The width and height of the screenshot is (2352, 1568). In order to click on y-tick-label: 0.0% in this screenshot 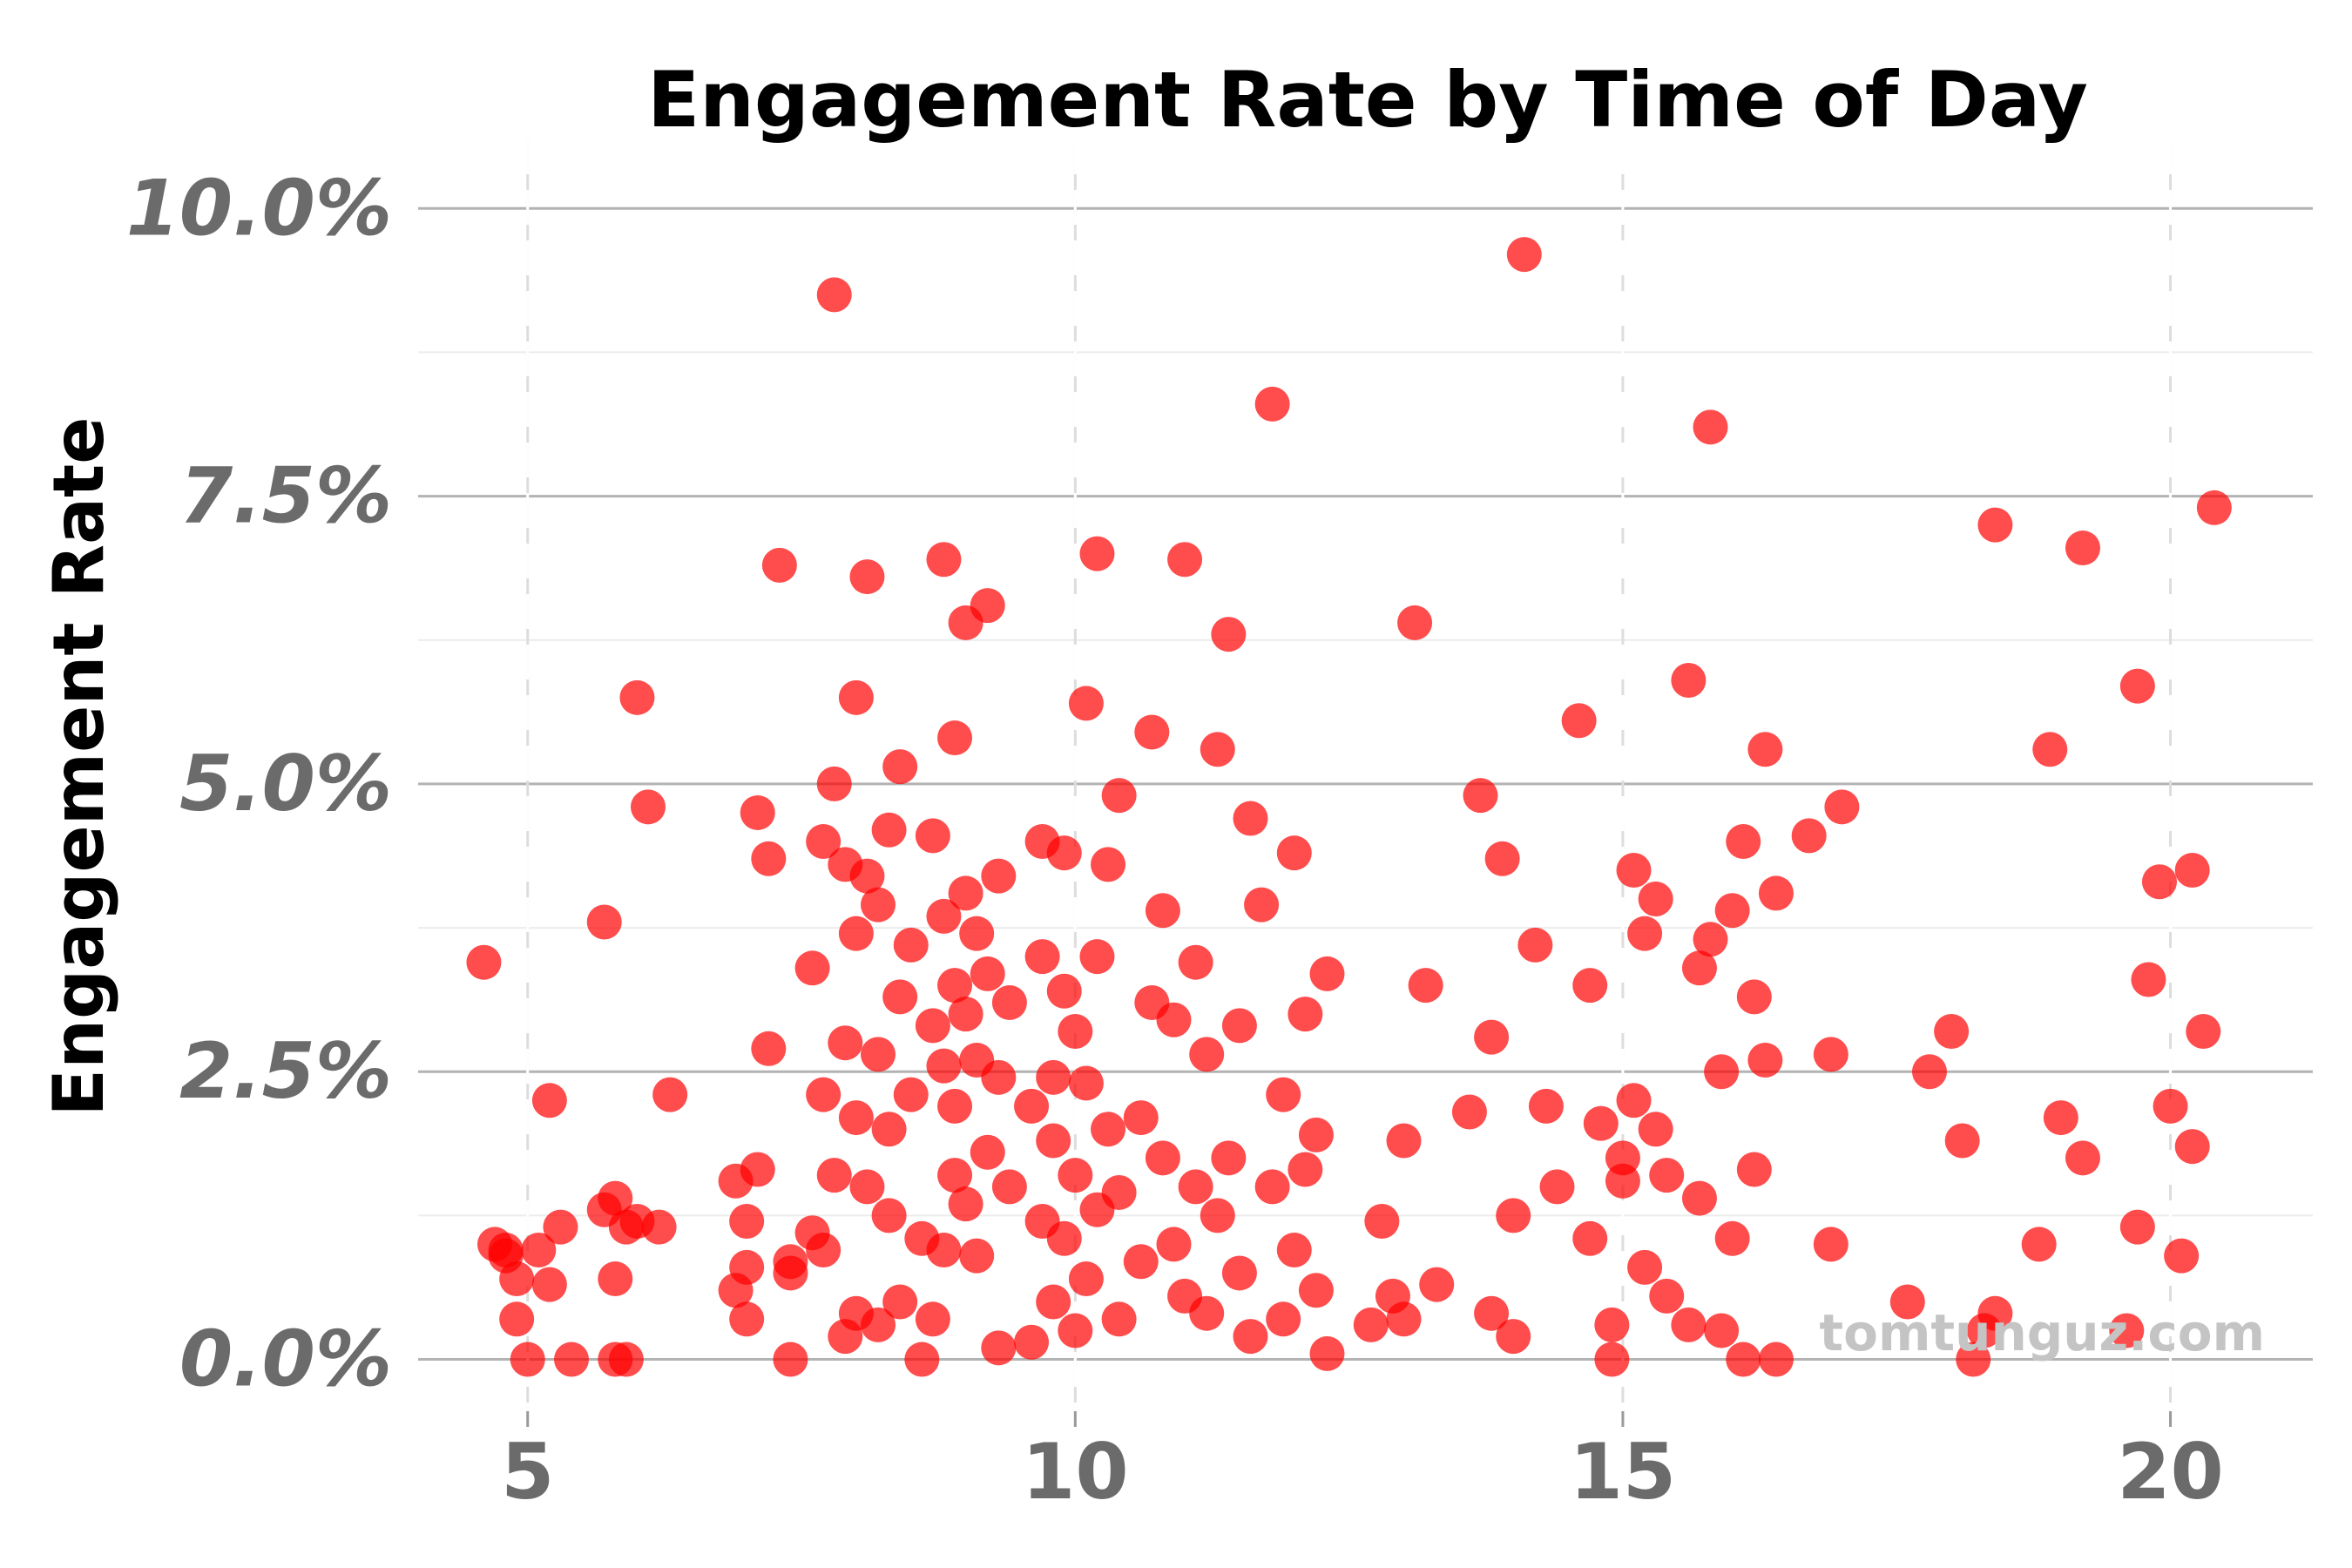, I will do `click(285, 1359)`.